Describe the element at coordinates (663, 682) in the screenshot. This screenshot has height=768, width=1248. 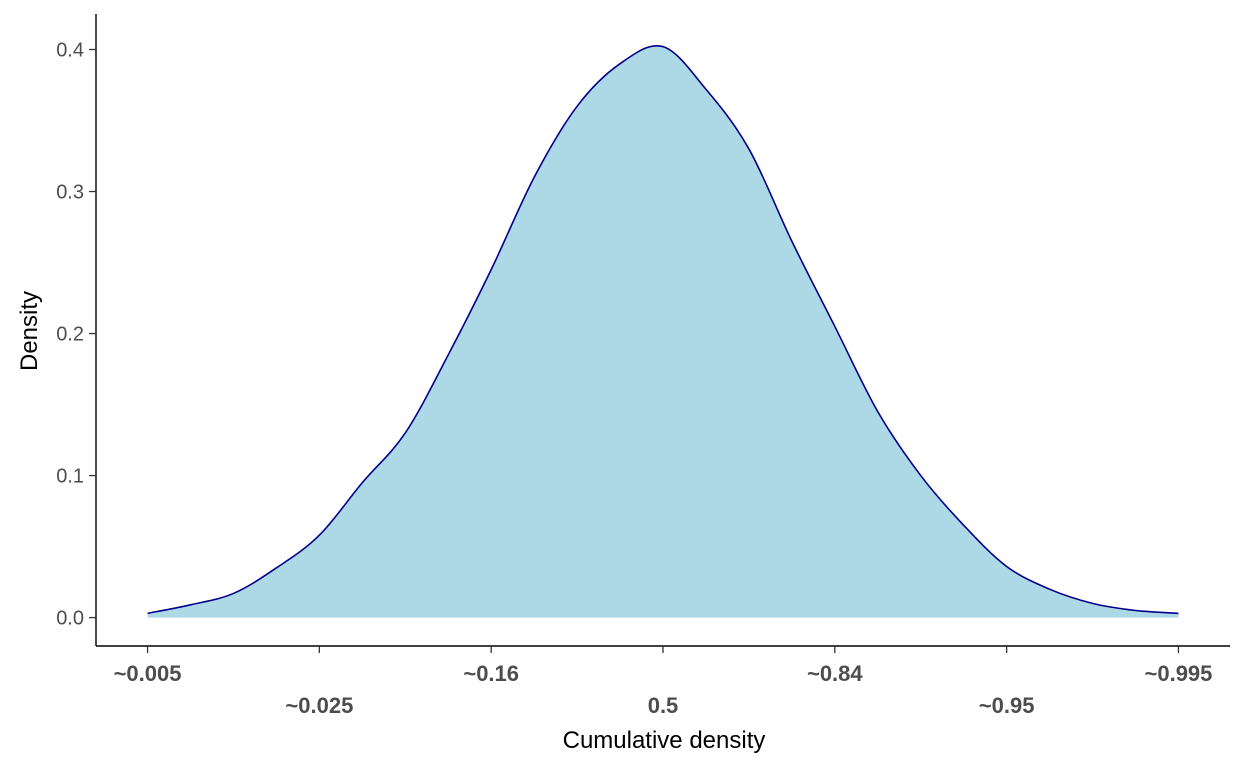
I see `x-axis-ticks: ~0.005 ~0.025 ~0.16 0.5 ~0.84 ~0.95 ~0.995` at that location.